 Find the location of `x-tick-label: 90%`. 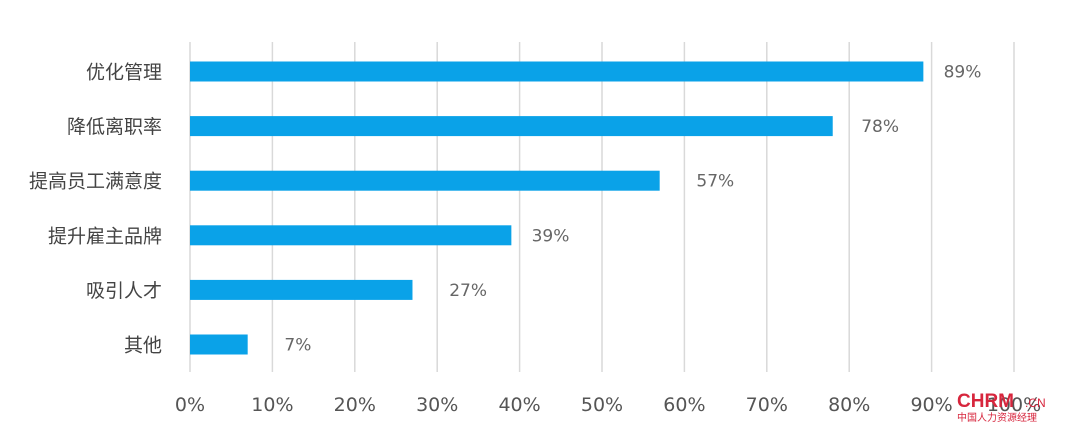

x-tick-label: 90% is located at coordinates (931, 405).